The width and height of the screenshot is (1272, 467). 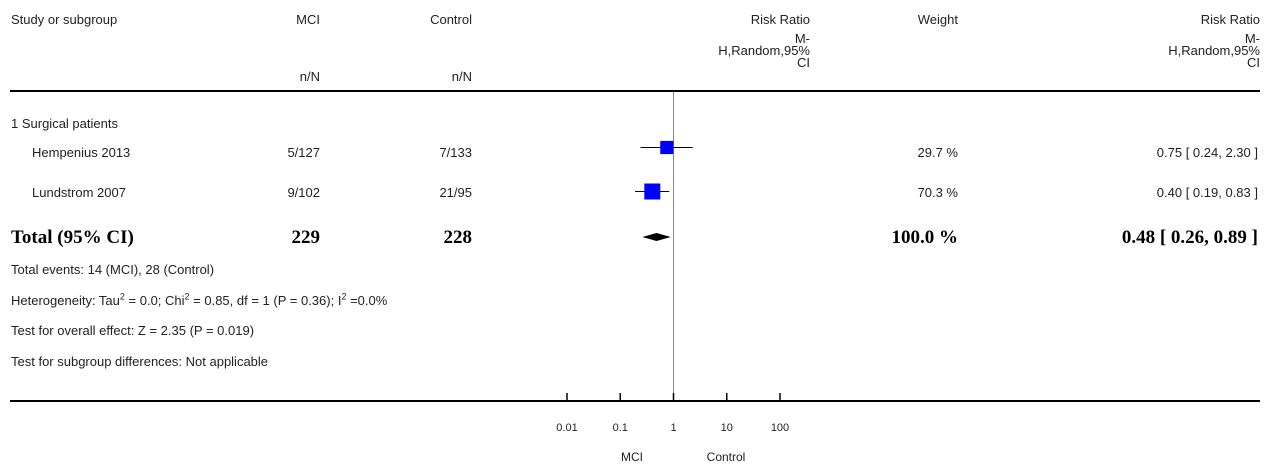 What do you see at coordinates (451, 19) in the screenshot?
I see `header-group2: Control` at bounding box center [451, 19].